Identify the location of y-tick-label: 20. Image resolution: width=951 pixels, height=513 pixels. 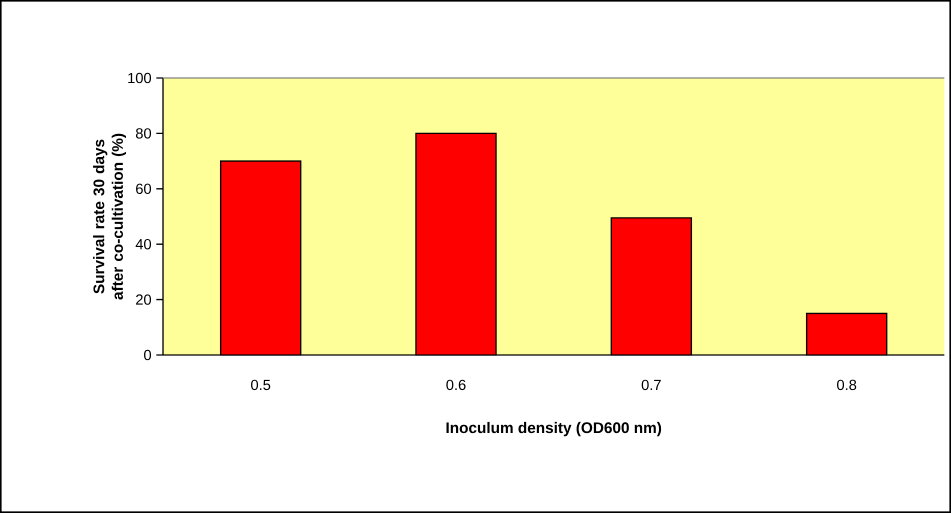
(144, 299).